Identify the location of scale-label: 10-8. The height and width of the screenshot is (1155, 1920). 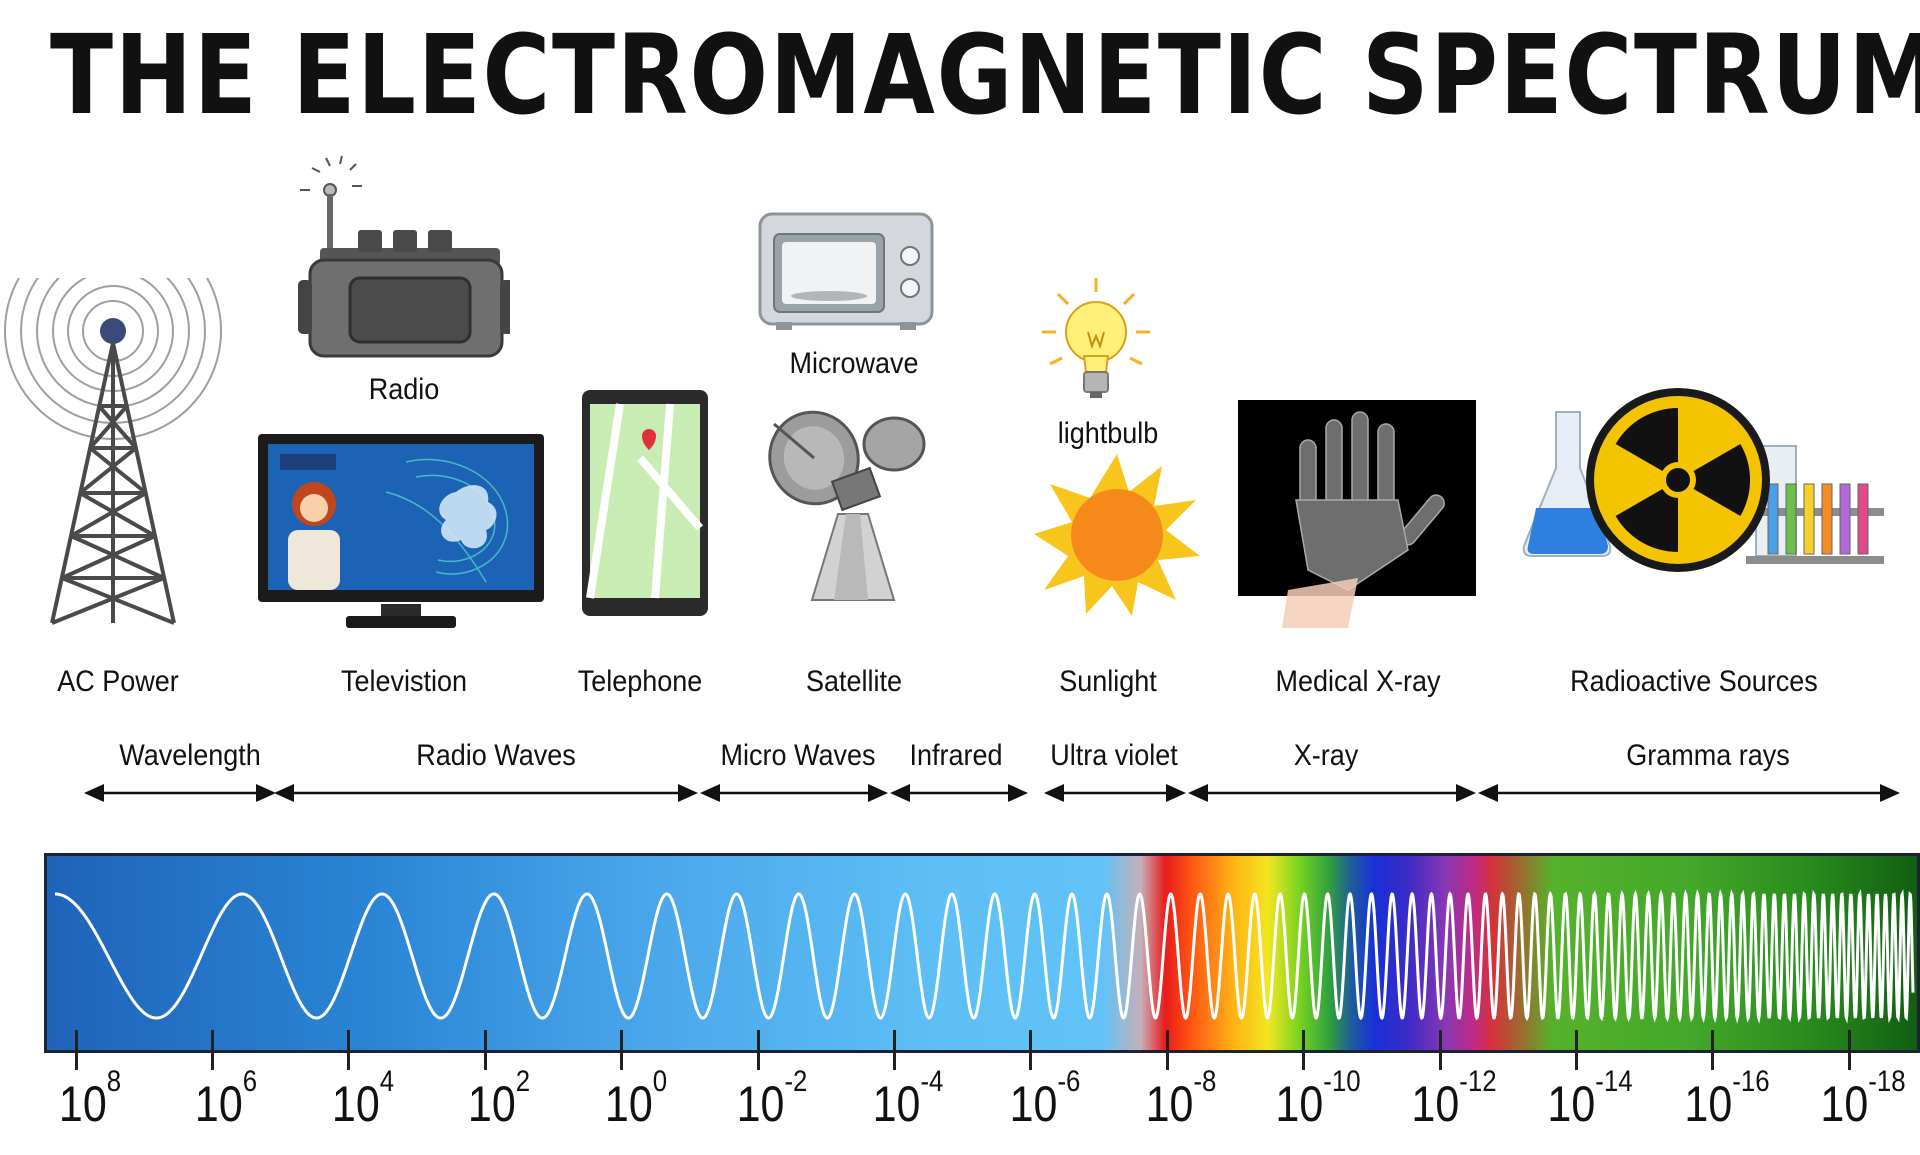
(1181, 1099).